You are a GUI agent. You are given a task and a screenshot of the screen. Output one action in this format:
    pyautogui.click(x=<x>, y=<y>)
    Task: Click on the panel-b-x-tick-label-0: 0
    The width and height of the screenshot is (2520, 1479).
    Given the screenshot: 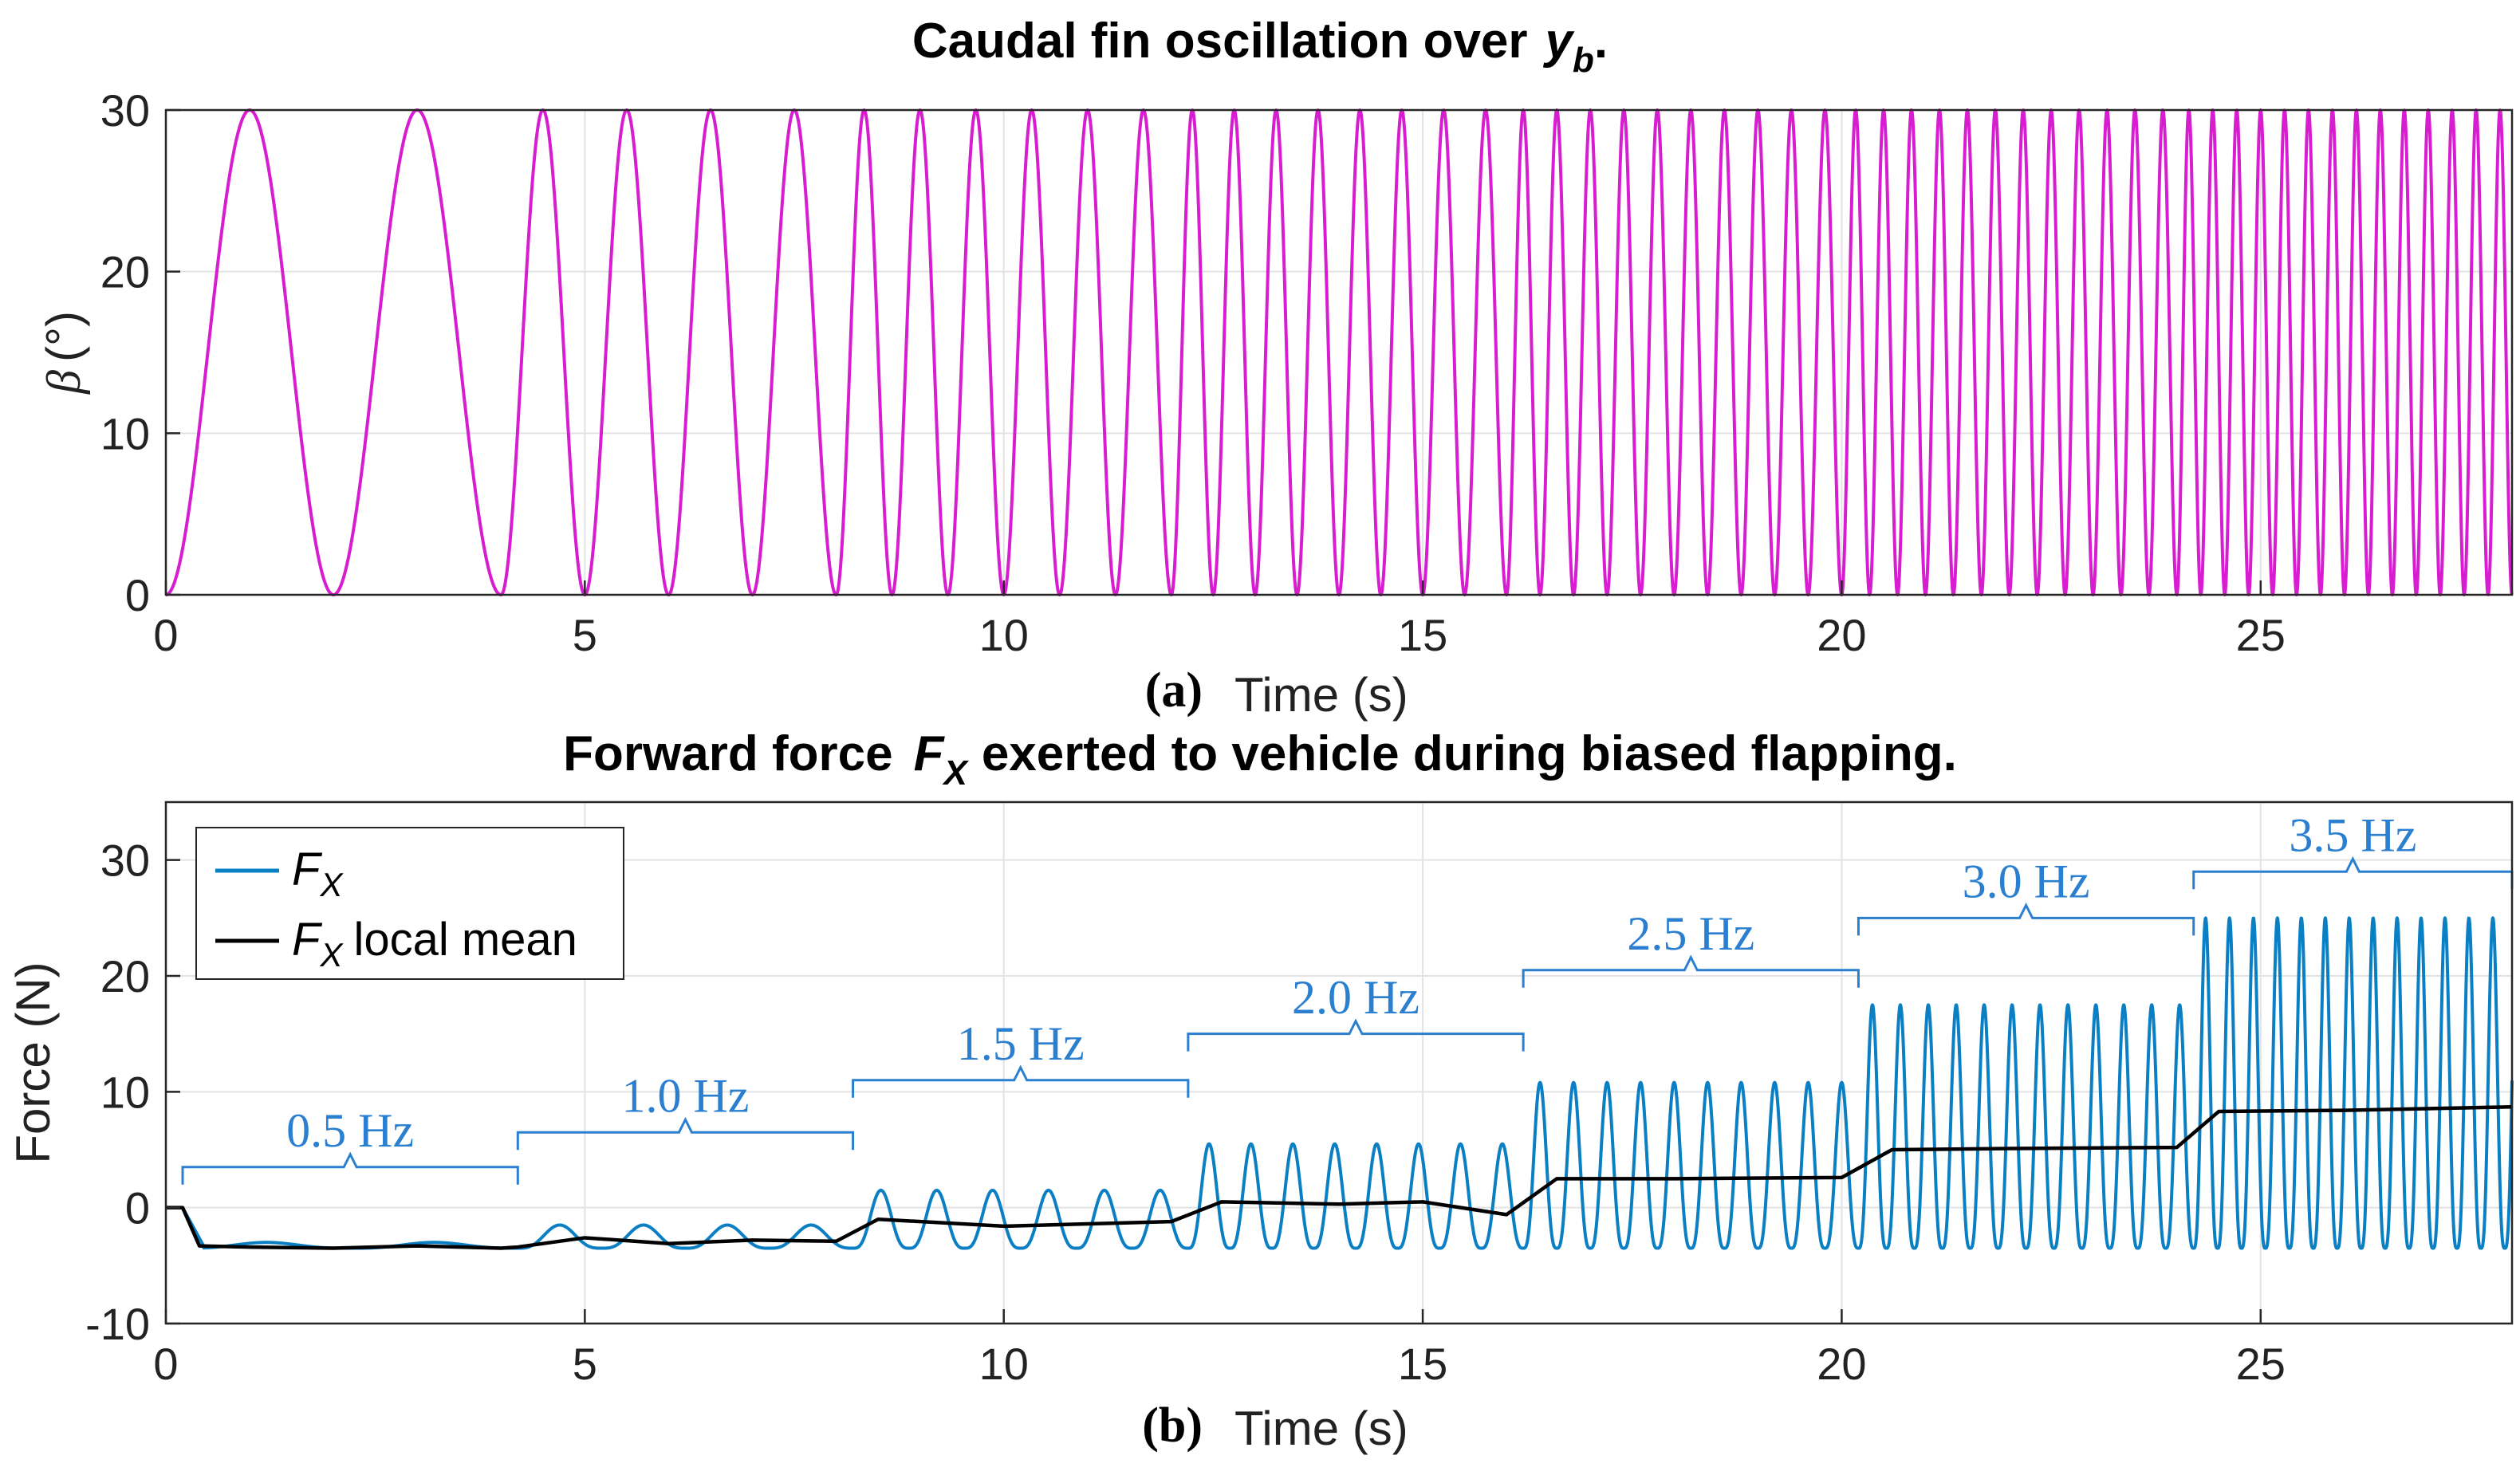 What is the action you would take?
    pyautogui.click(x=165, y=1364)
    